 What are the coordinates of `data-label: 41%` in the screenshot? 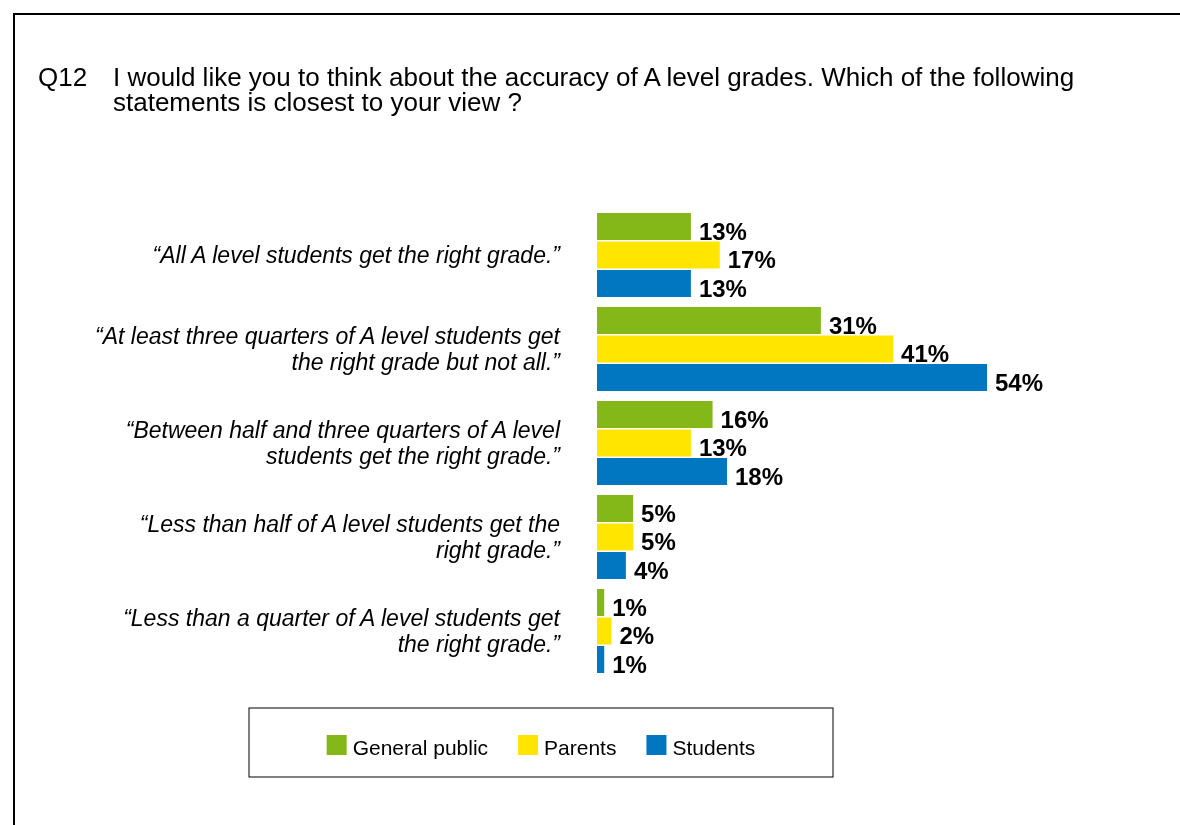 It's located at (925, 353).